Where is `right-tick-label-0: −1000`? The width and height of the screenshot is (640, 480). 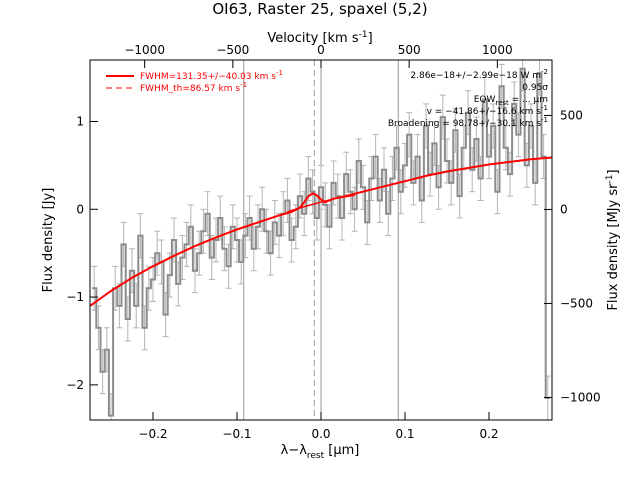 right-tick-label-0: −1000 is located at coordinates (580, 397).